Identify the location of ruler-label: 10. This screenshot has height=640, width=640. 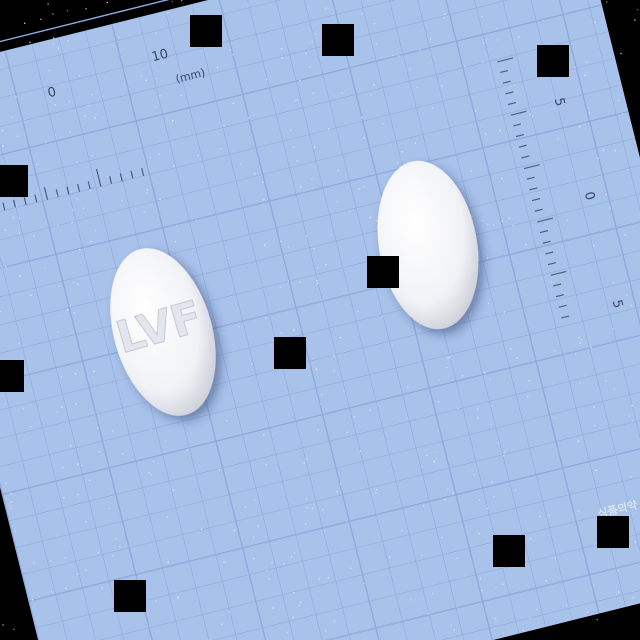
(160, 56).